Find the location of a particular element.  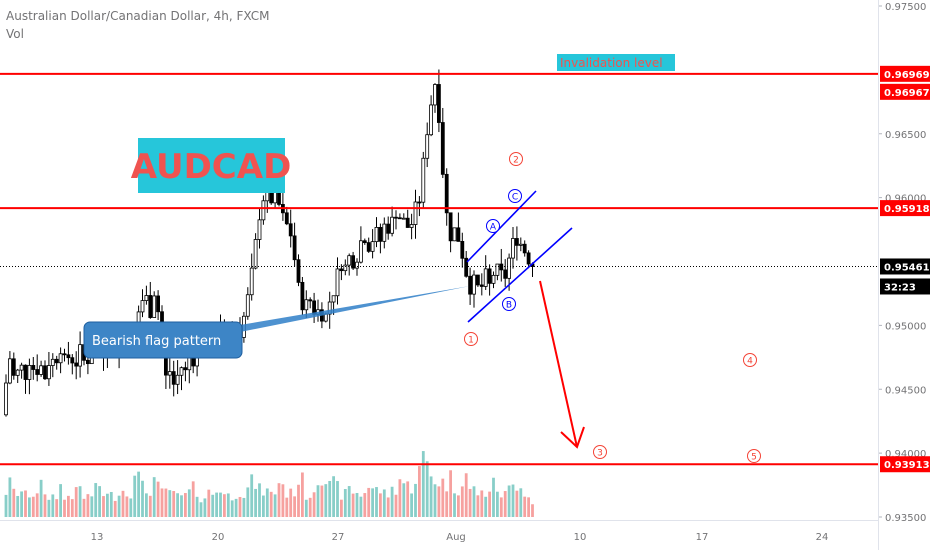

channel-lower-line is located at coordinates (520, 275).